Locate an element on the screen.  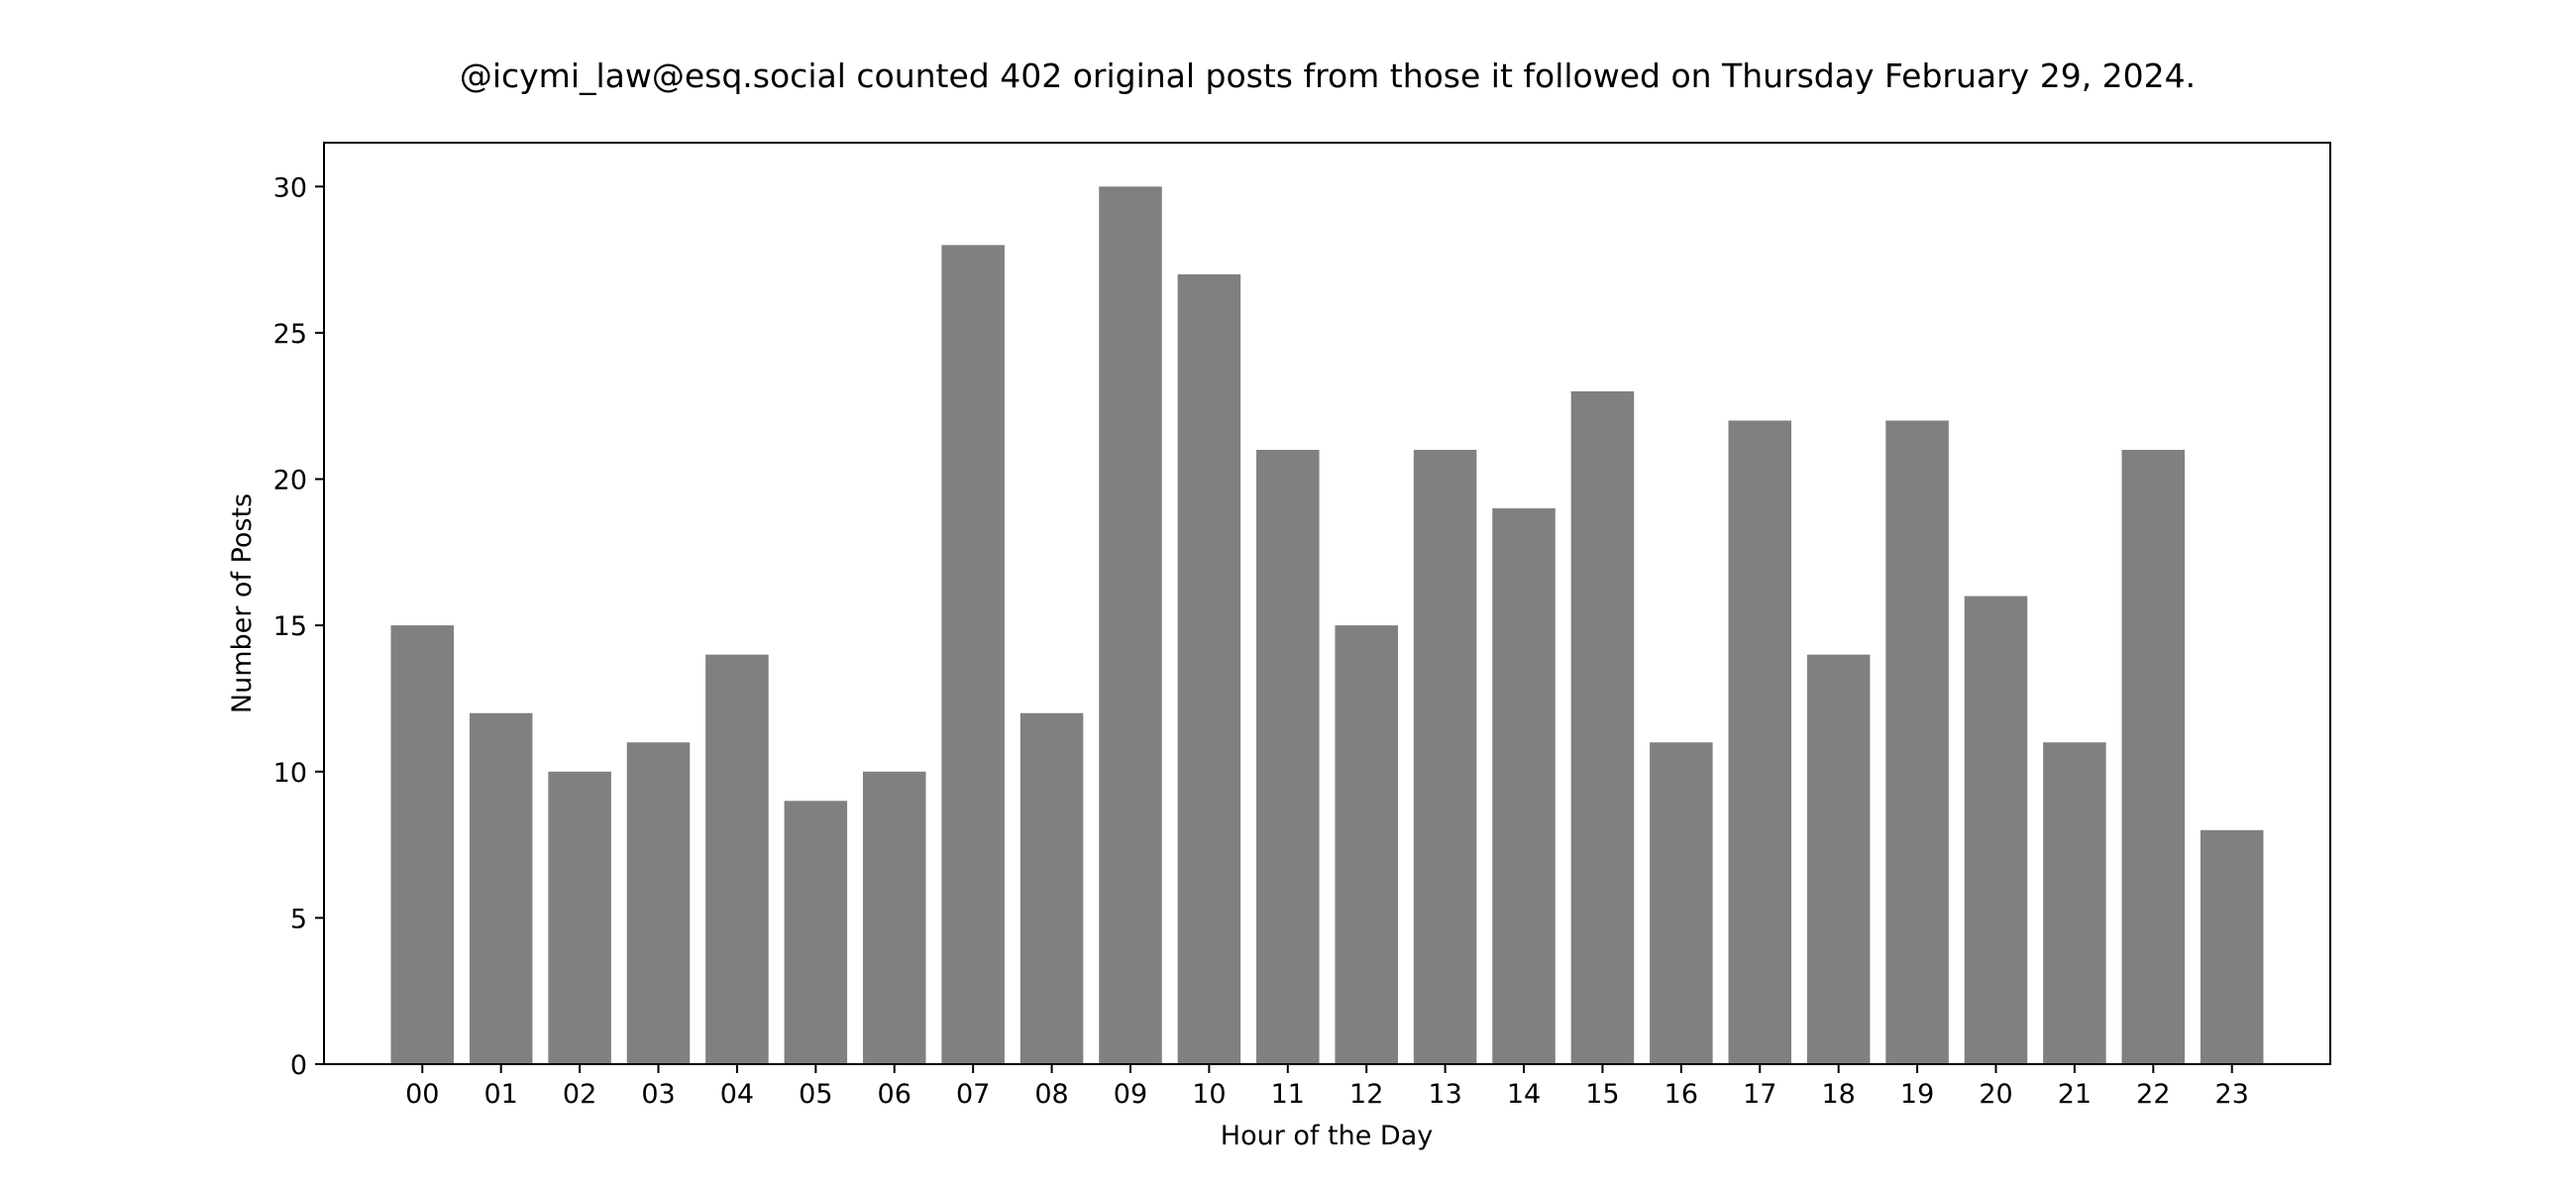
y-tick-label: 10 is located at coordinates (290, 773).